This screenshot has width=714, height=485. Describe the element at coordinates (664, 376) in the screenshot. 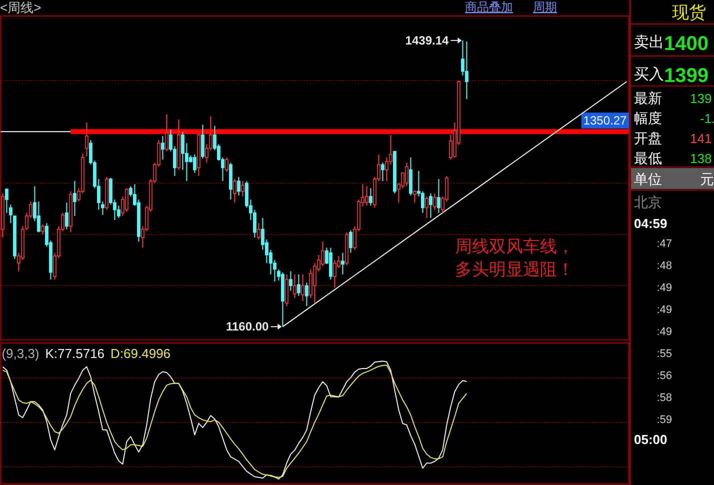

I see `text: :56` at that location.